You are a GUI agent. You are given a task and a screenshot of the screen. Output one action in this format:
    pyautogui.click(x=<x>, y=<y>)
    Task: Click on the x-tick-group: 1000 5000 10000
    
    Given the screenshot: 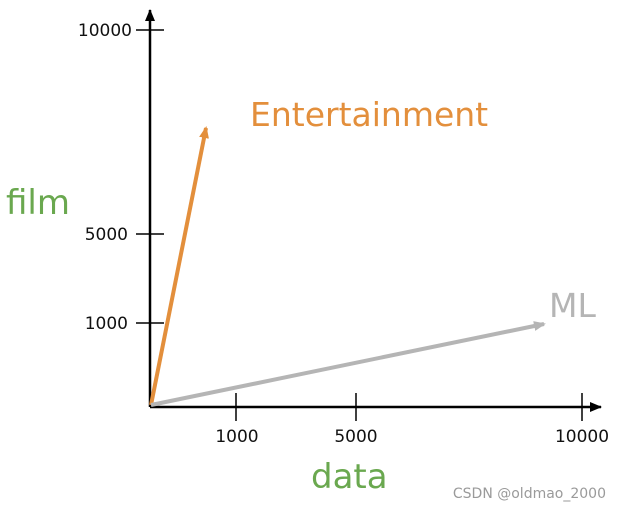 What is the action you would take?
    pyautogui.click(x=412, y=420)
    